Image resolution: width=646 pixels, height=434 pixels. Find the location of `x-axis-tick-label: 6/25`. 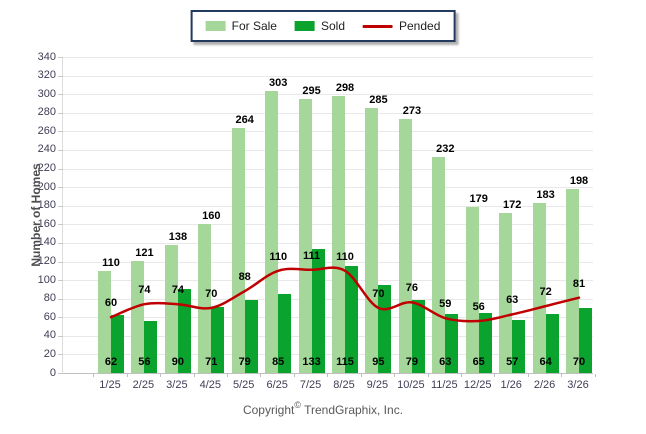

x-axis-tick-label: 6/25 is located at coordinates (277, 385).